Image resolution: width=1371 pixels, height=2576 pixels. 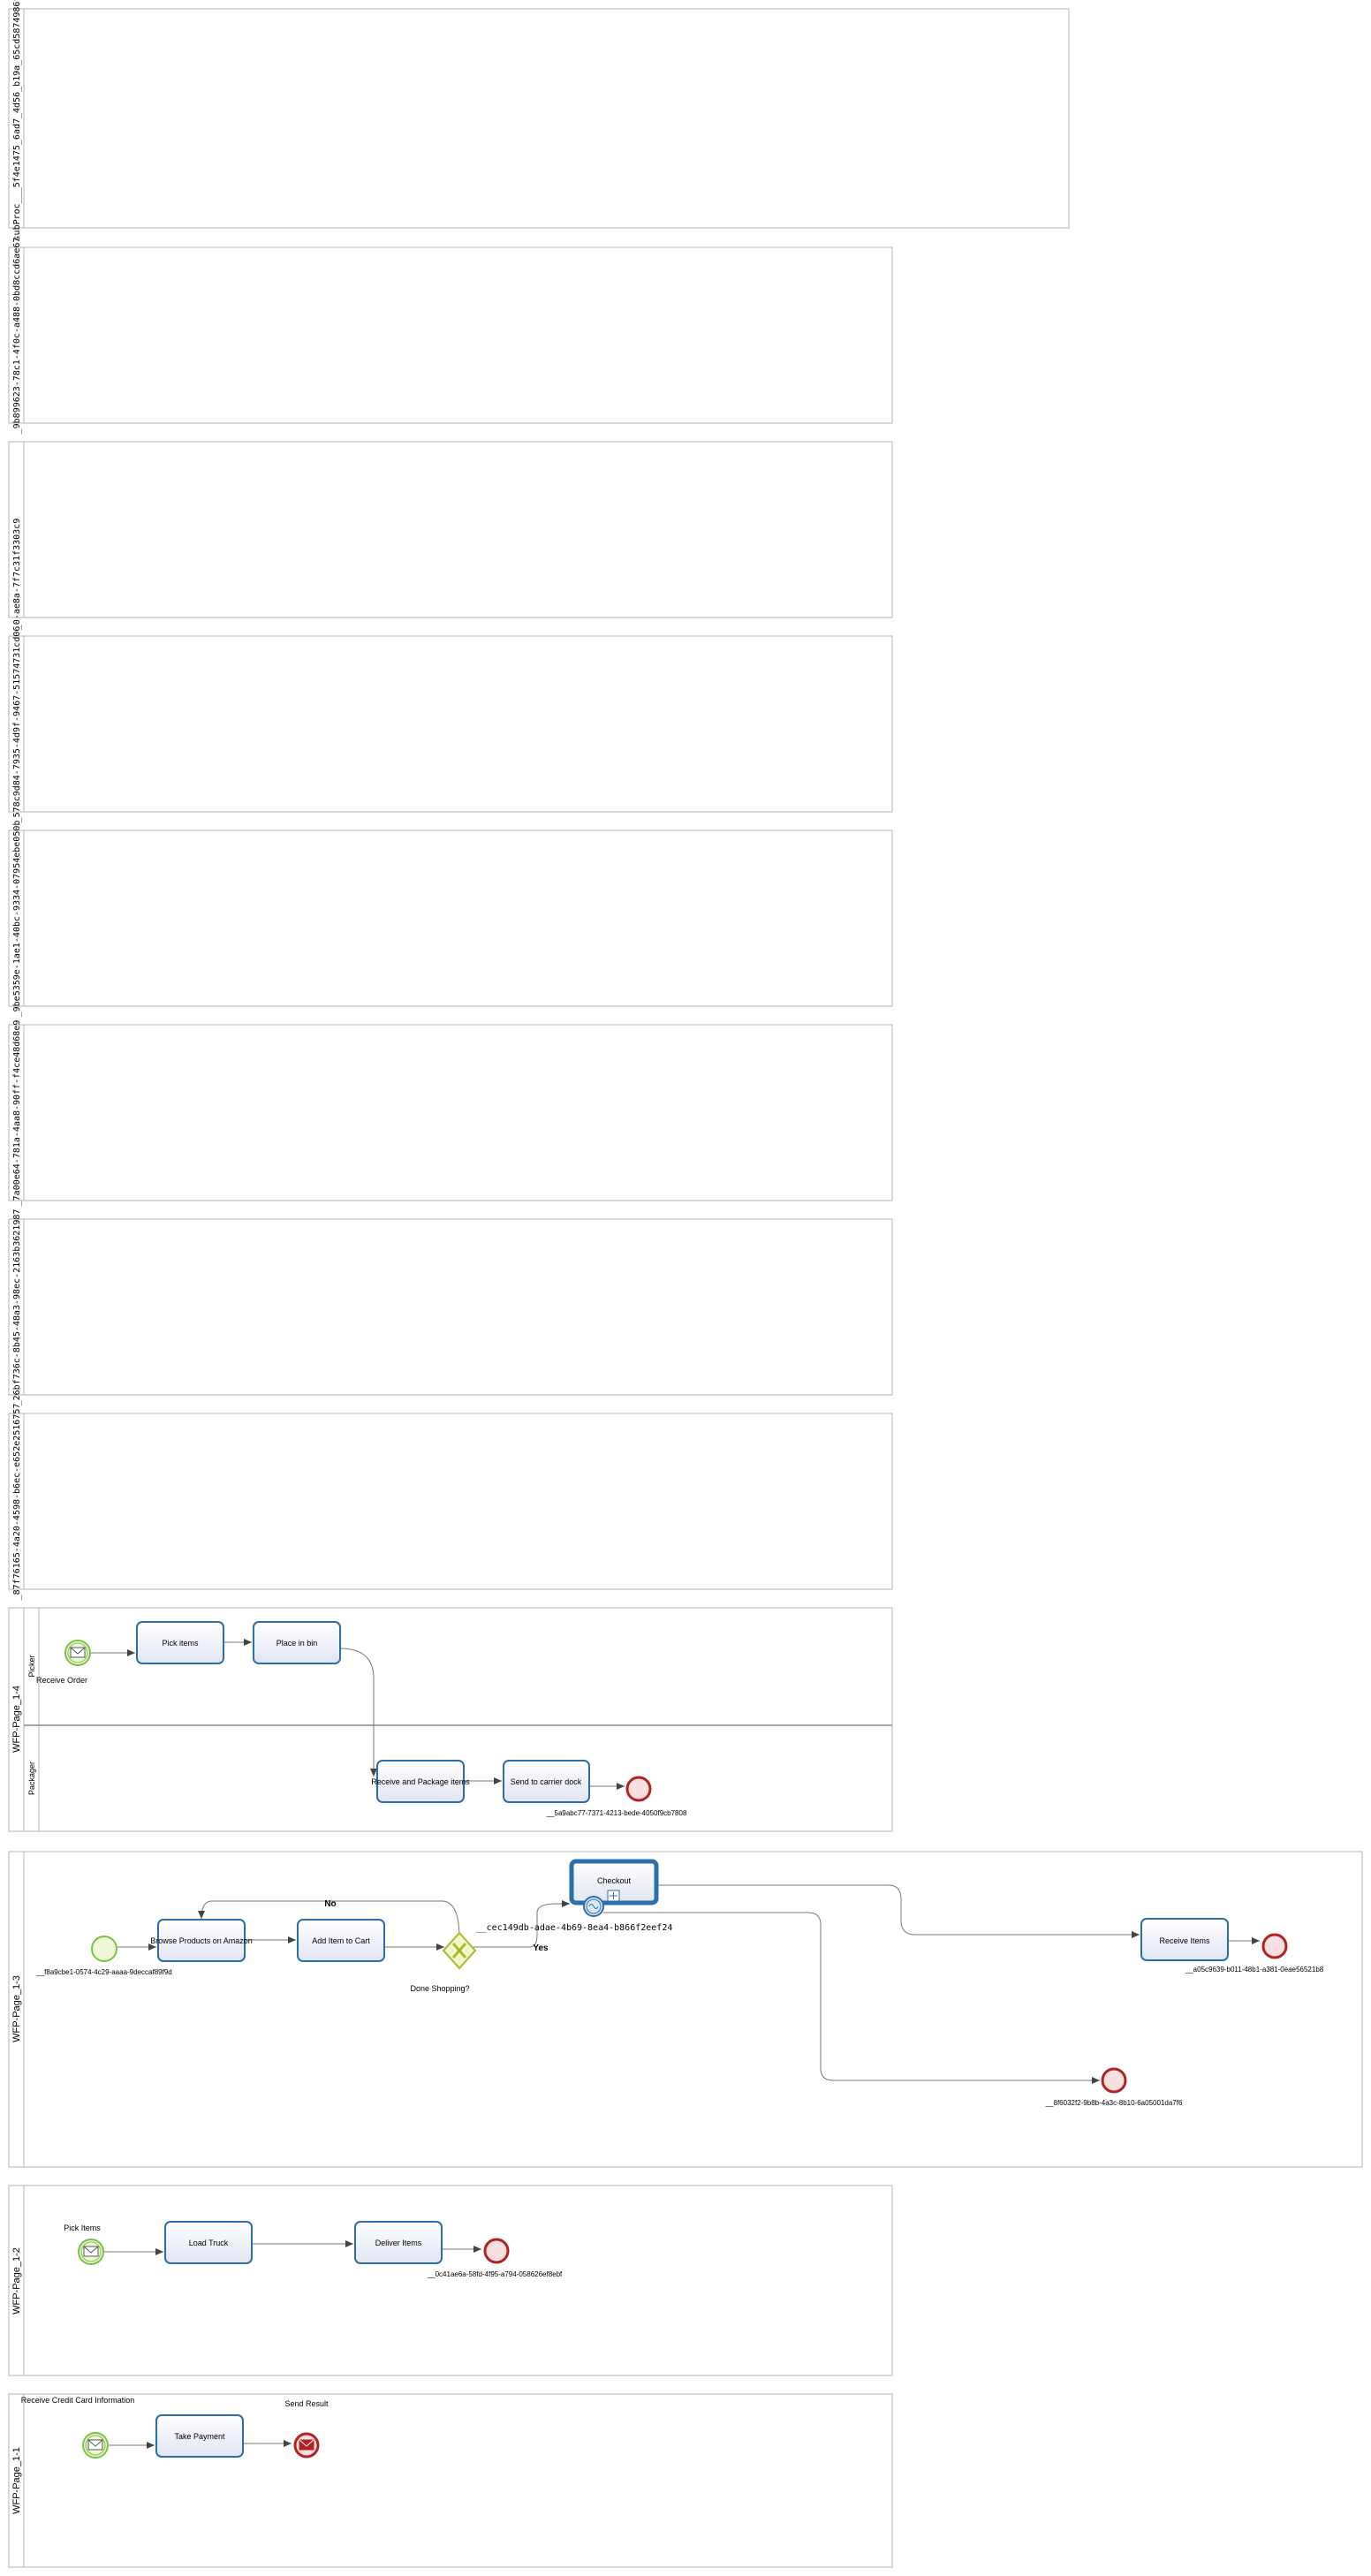 What do you see at coordinates (451, 1503) in the screenshot?
I see `pool-8: _87f76165-4a20-4598-b6ec-e652e2516757` at bounding box center [451, 1503].